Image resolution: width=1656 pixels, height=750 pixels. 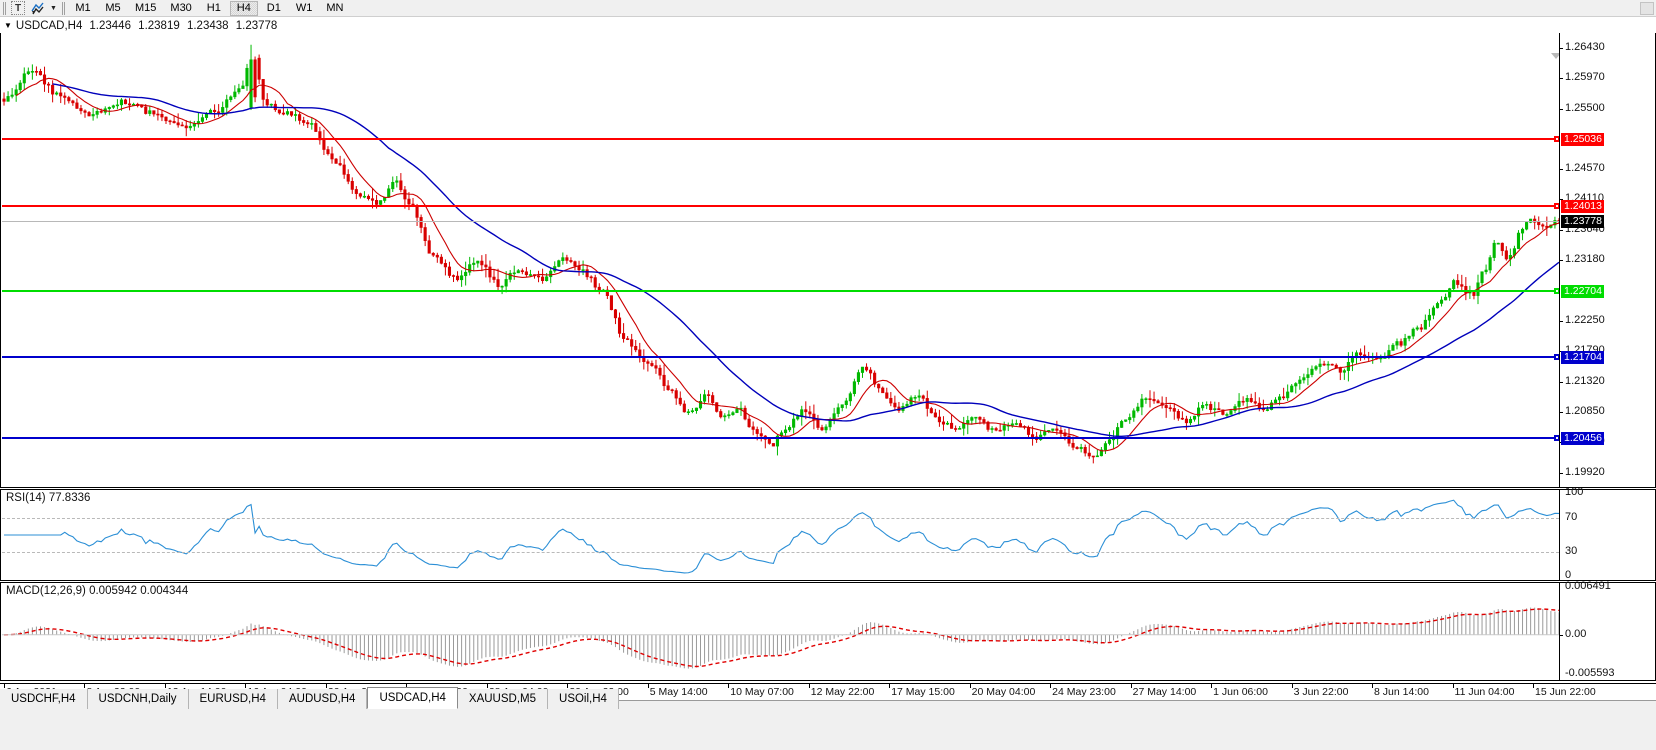 I want to click on macd-label: MACD(12,26,9) 0.005942 0.004344, so click(x=97, y=591).